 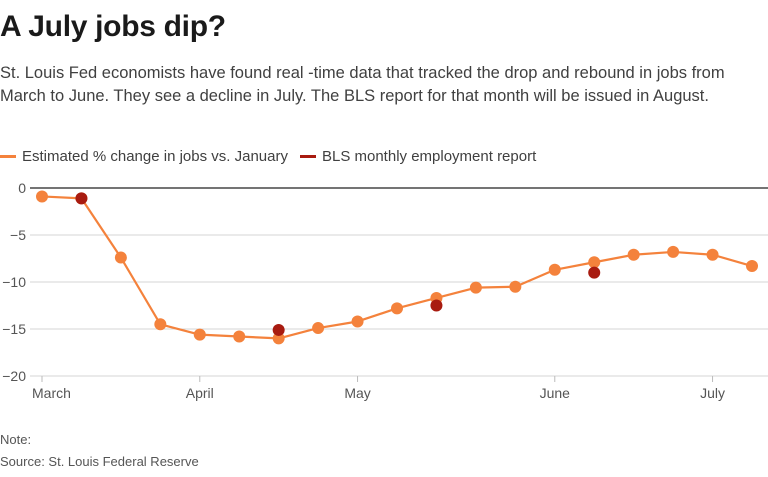 I want to click on y-tick-label: −15, so click(x=14, y=329).